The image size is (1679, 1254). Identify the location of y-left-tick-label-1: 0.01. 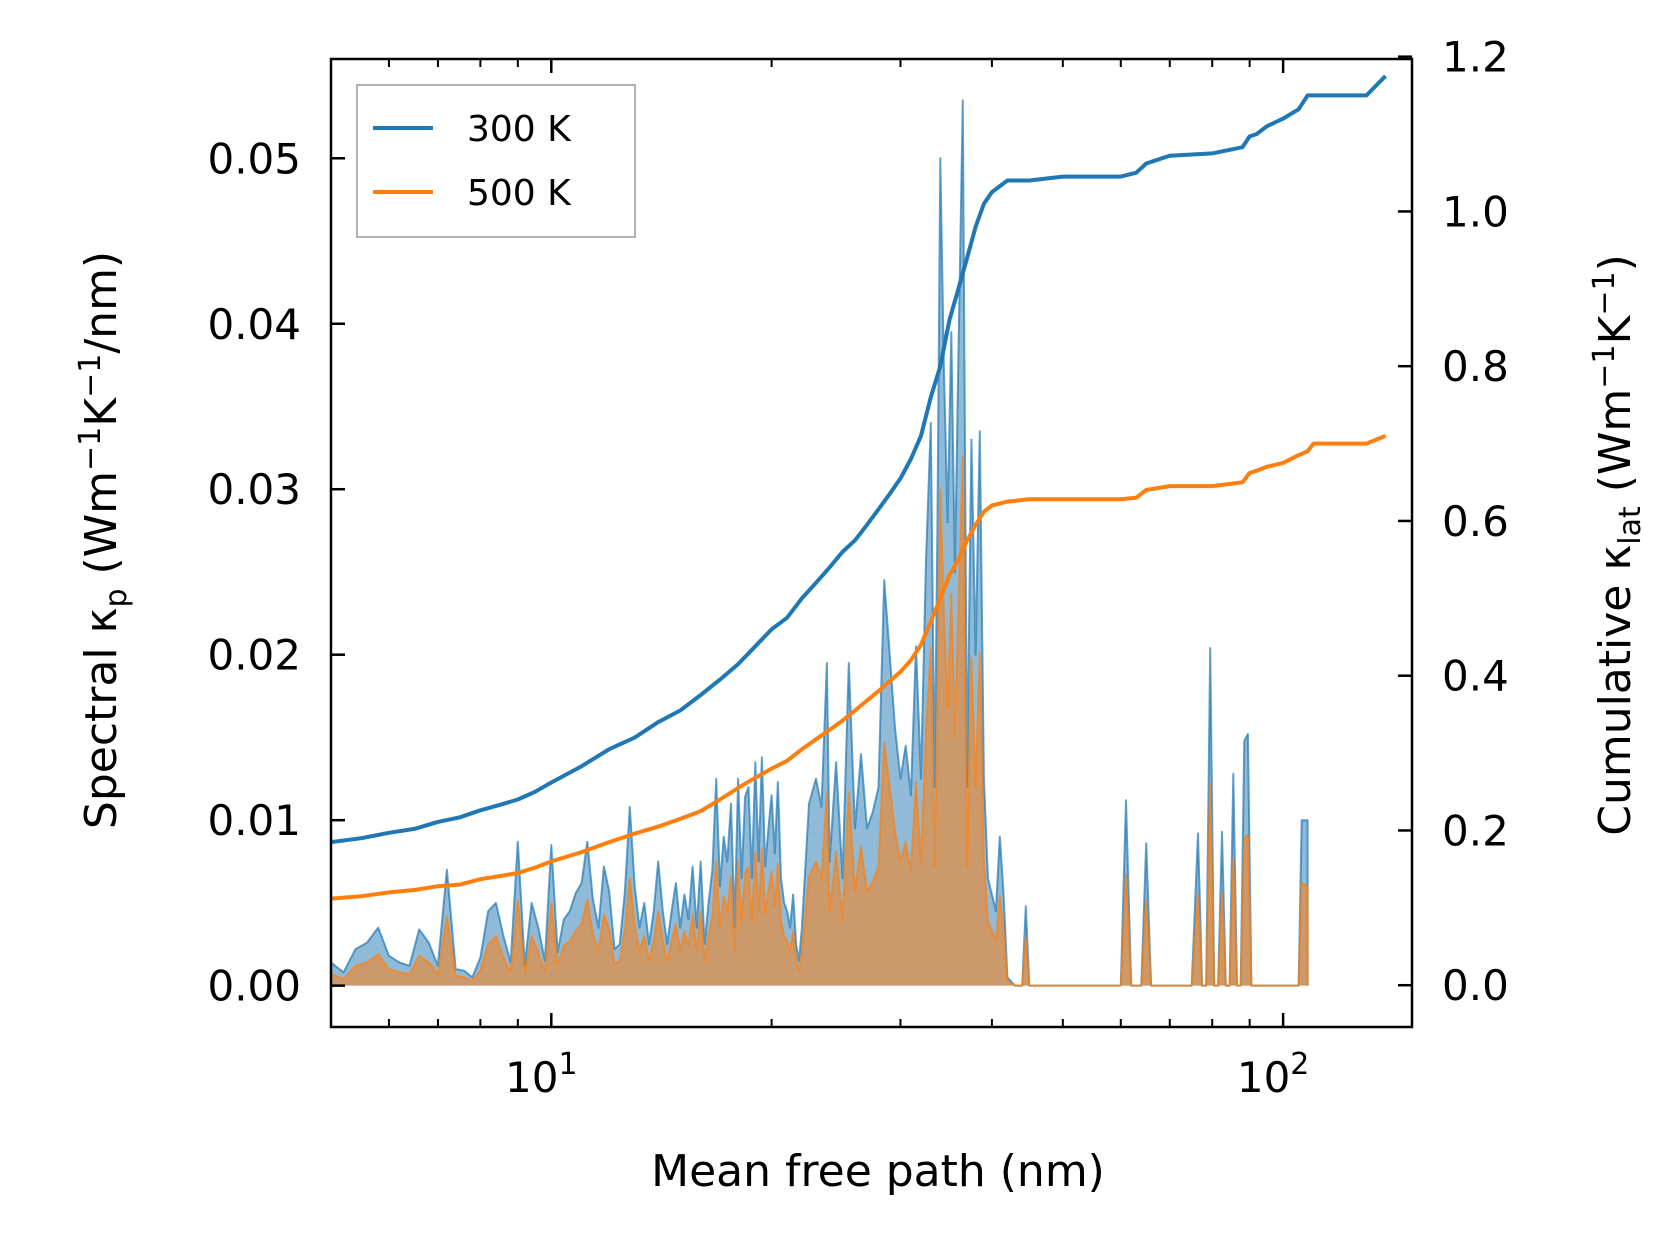
(254, 820).